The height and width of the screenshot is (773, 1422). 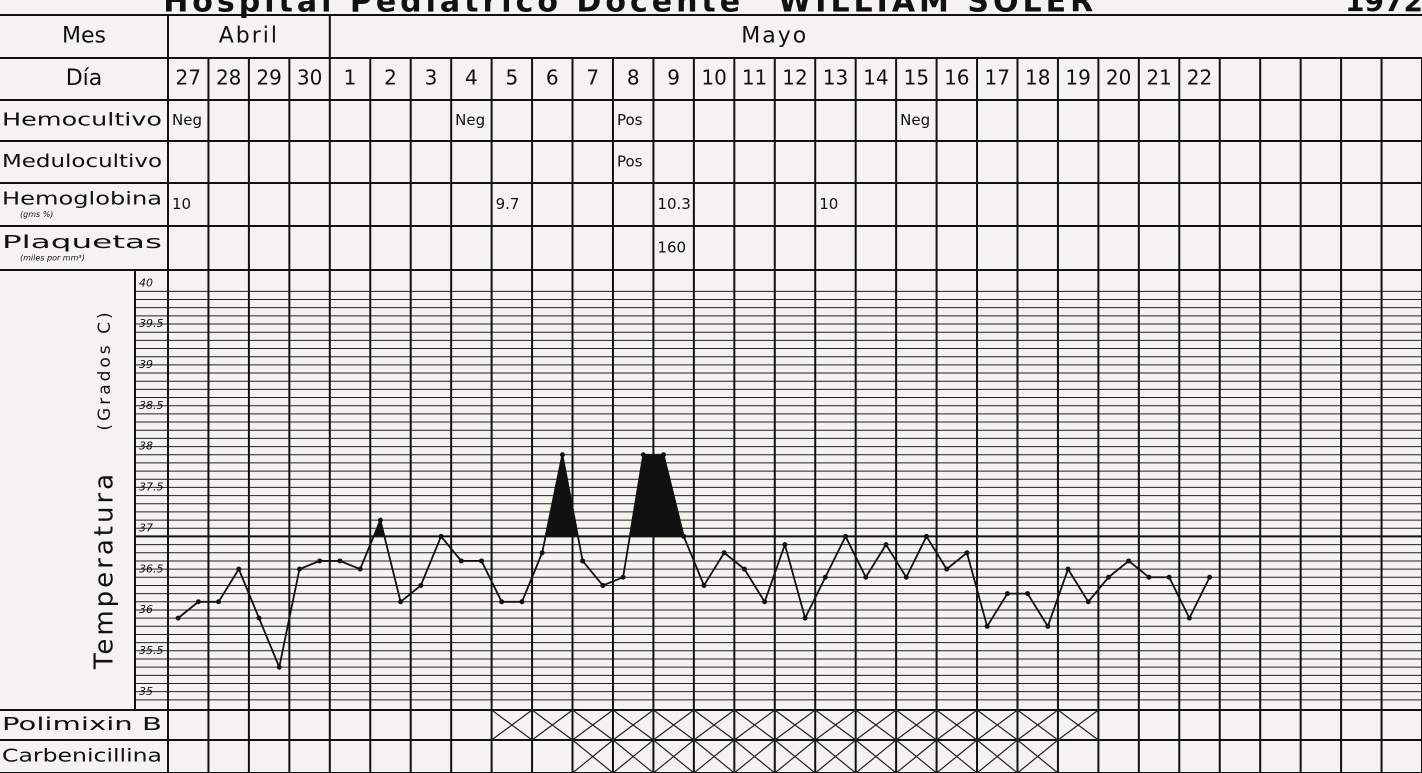 What do you see at coordinates (916, 78) in the screenshot?
I see `day-label: 15` at bounding box center [916, 78].